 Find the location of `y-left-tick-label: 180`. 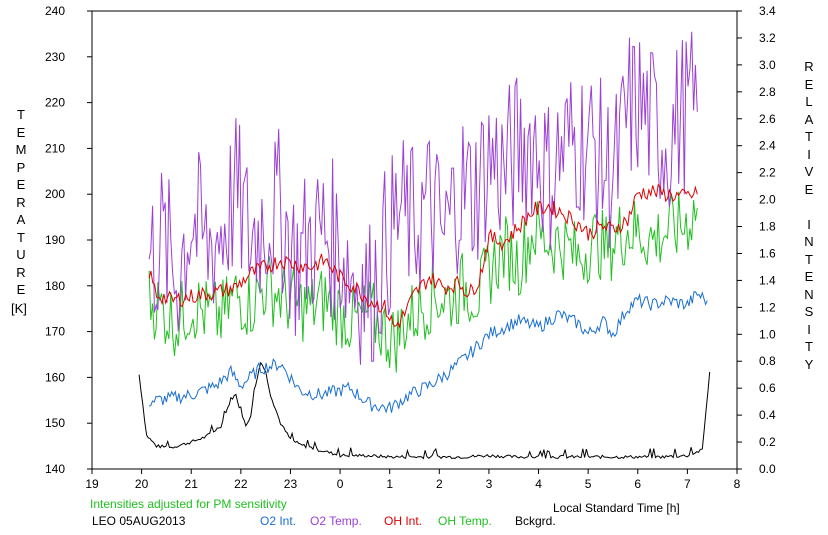

y-left-tick-label: 180 is located at coordinates (55, 286).